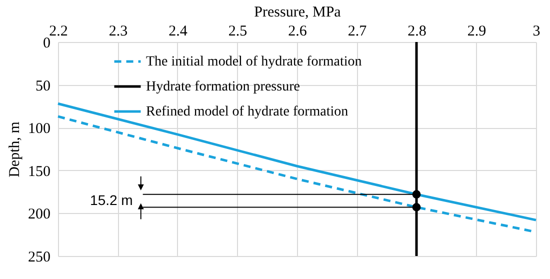 Image resolution: width=550 pixels, height=279 pixels. Describe the element at coordinates (223, 87) in the screenshot. I see `legend-label: Hydrate formation pressure` at that location.